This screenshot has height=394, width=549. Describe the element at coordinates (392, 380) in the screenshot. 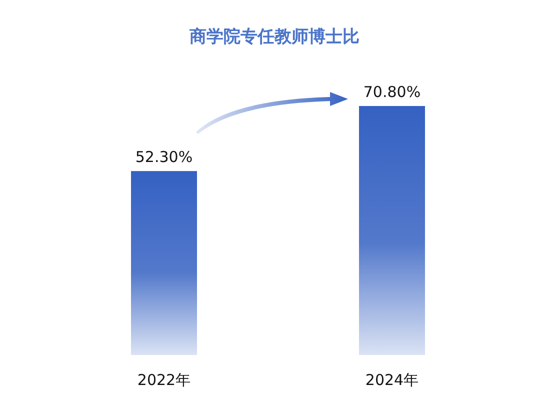

I see `x-tick-label: 2024年` at that location.